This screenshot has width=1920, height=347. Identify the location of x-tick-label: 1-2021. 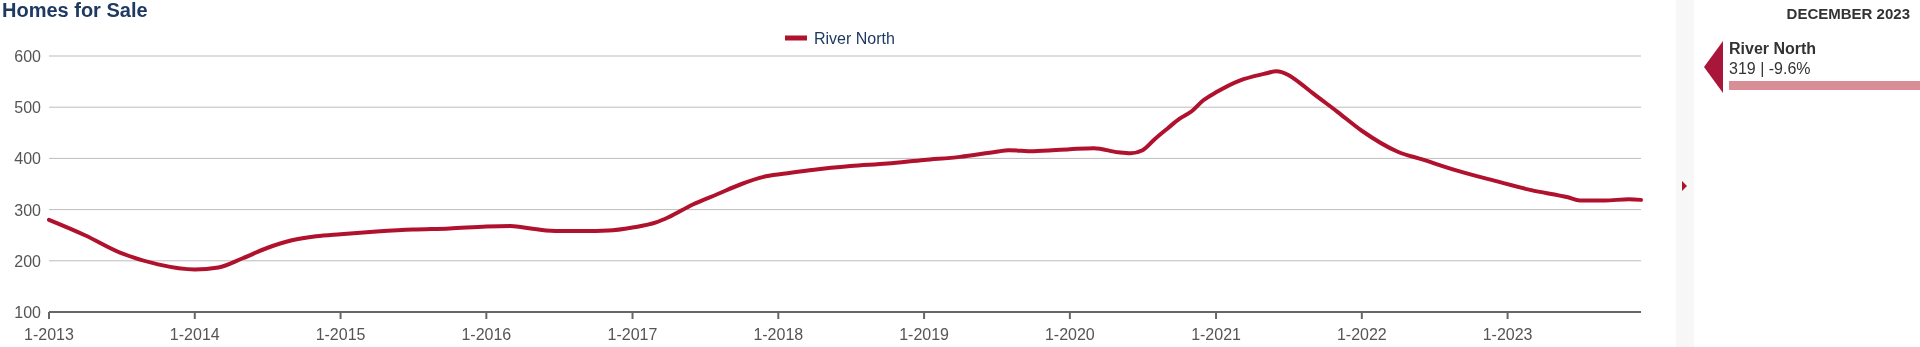
(1216, 334).